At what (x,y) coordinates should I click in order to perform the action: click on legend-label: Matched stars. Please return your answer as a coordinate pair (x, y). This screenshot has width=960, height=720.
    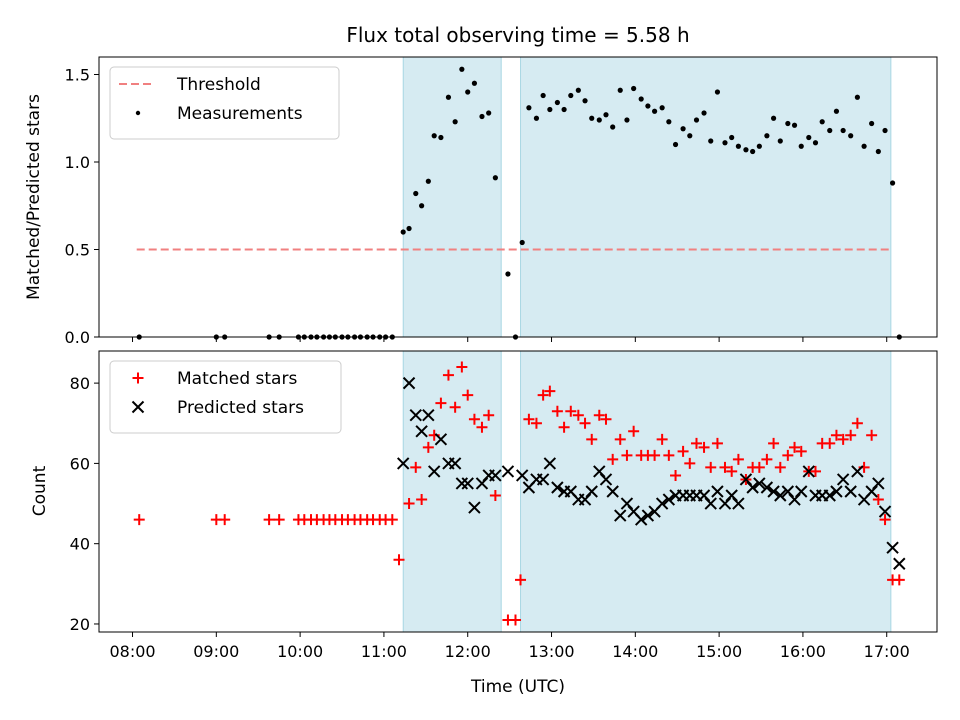
    Looking at the image, I should click on (237, 379).